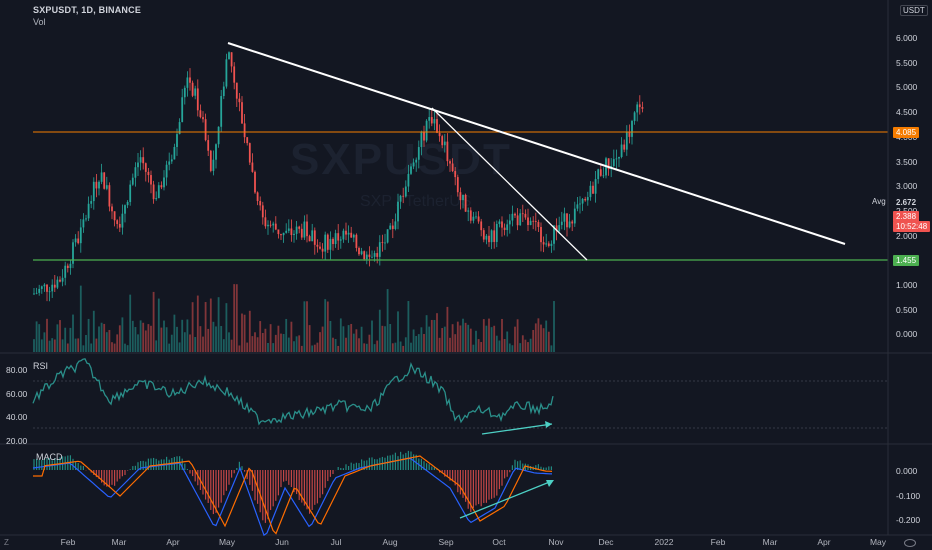 The width and height of the screenshot is (932, 550). I want to click on macd-title: MACD, so click(49, 457).